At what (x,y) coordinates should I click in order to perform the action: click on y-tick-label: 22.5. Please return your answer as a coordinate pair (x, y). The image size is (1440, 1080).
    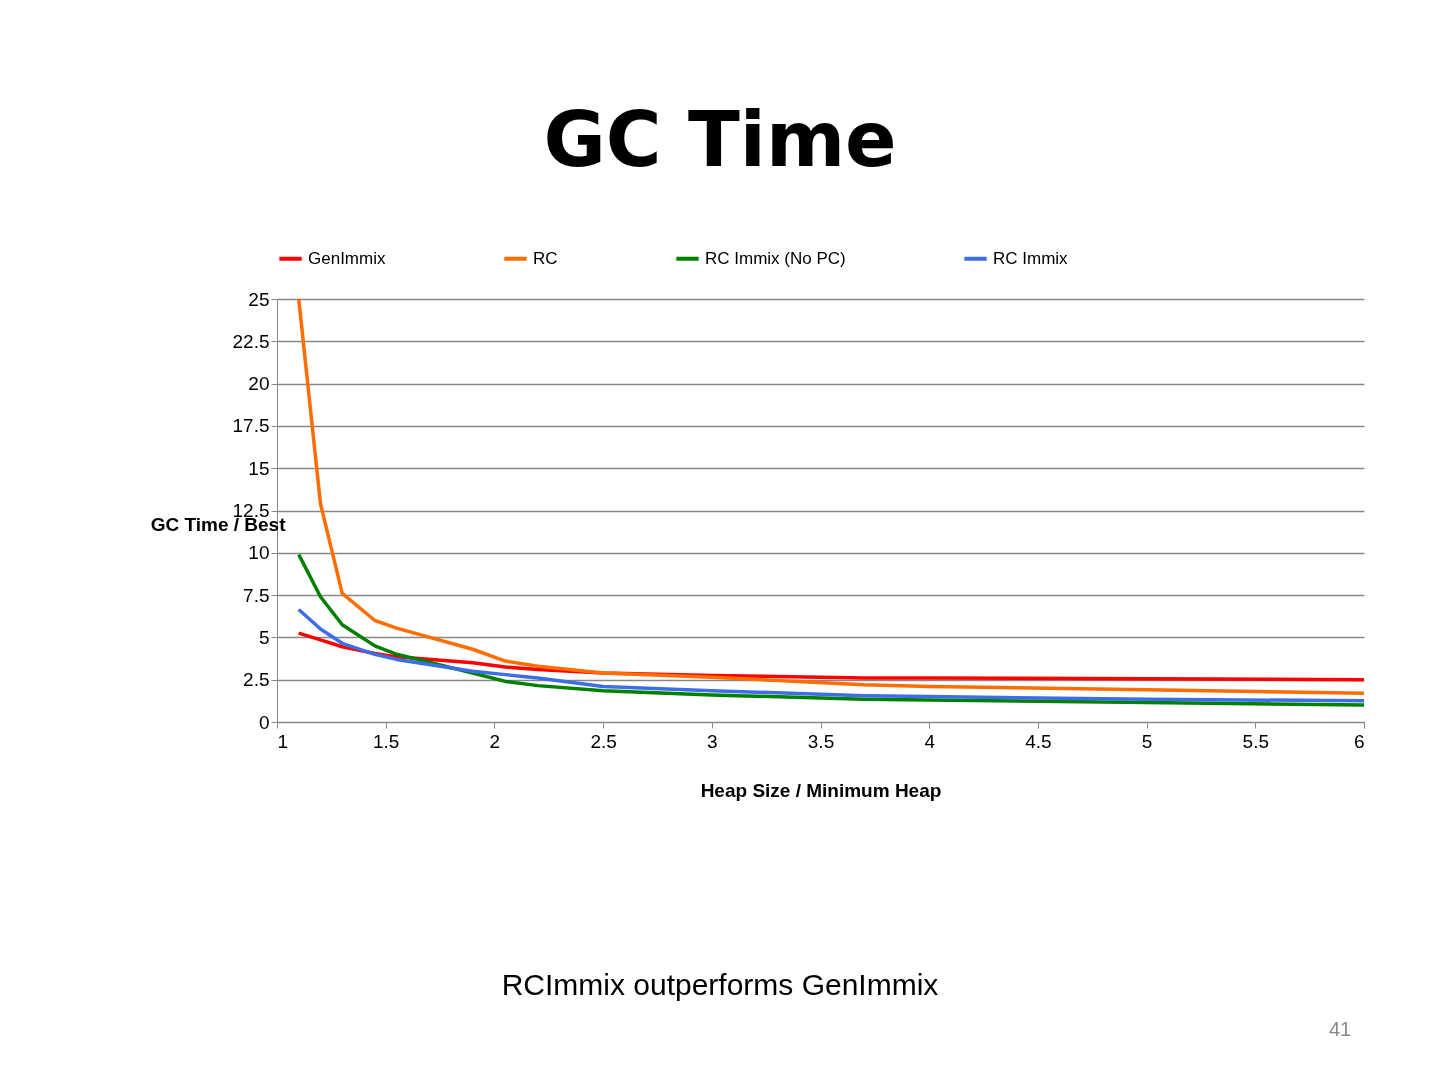
    Looking at the image, I should click on (251, 341).